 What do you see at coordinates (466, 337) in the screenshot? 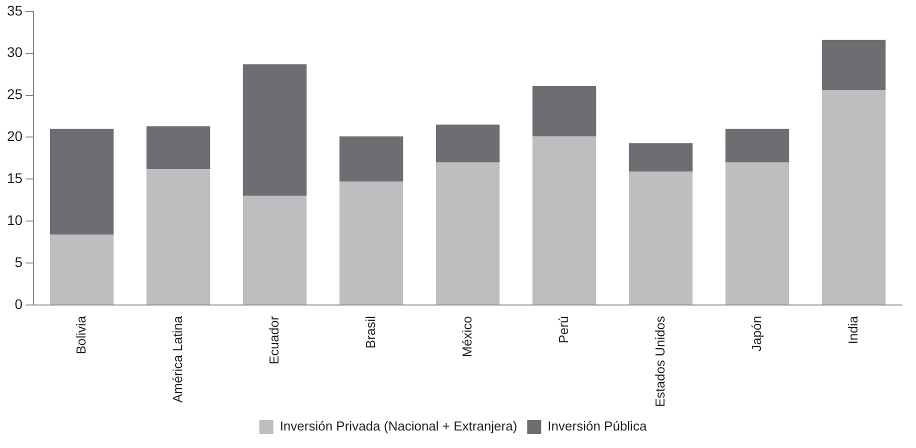
I see `x-tick-label: México` at bounding box center [466, 337].